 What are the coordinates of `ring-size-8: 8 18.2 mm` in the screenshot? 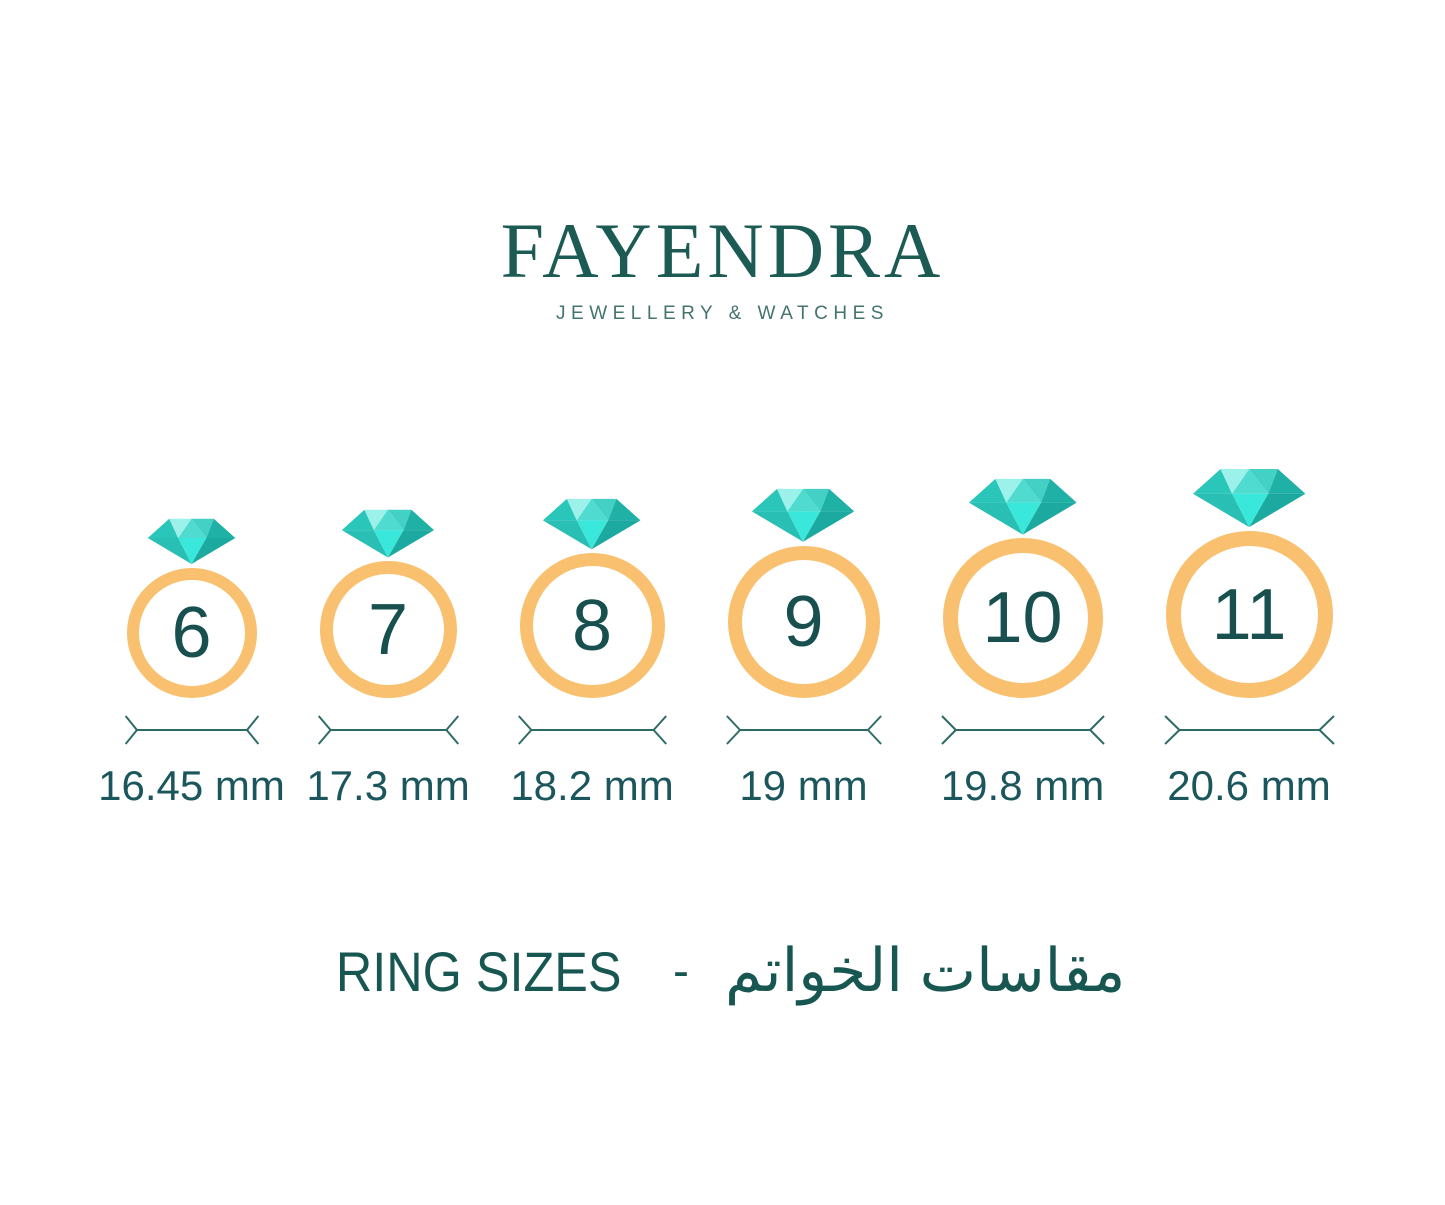 It's located at (592, 653).